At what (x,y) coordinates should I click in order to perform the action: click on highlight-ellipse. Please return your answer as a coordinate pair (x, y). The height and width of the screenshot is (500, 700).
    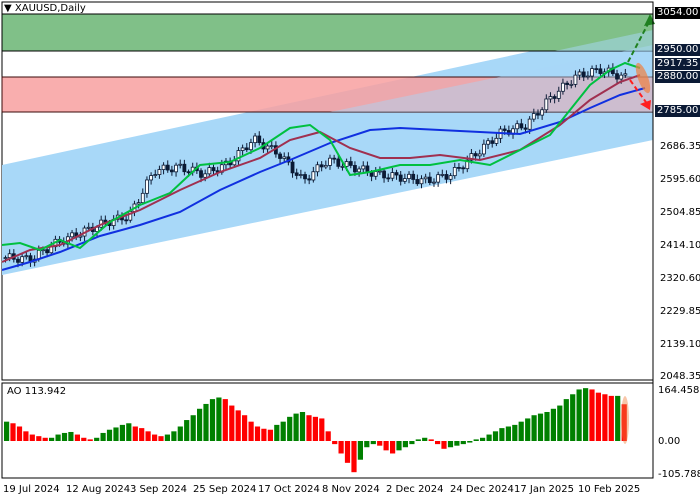
    Looking at the image, I should click on (643, 78).